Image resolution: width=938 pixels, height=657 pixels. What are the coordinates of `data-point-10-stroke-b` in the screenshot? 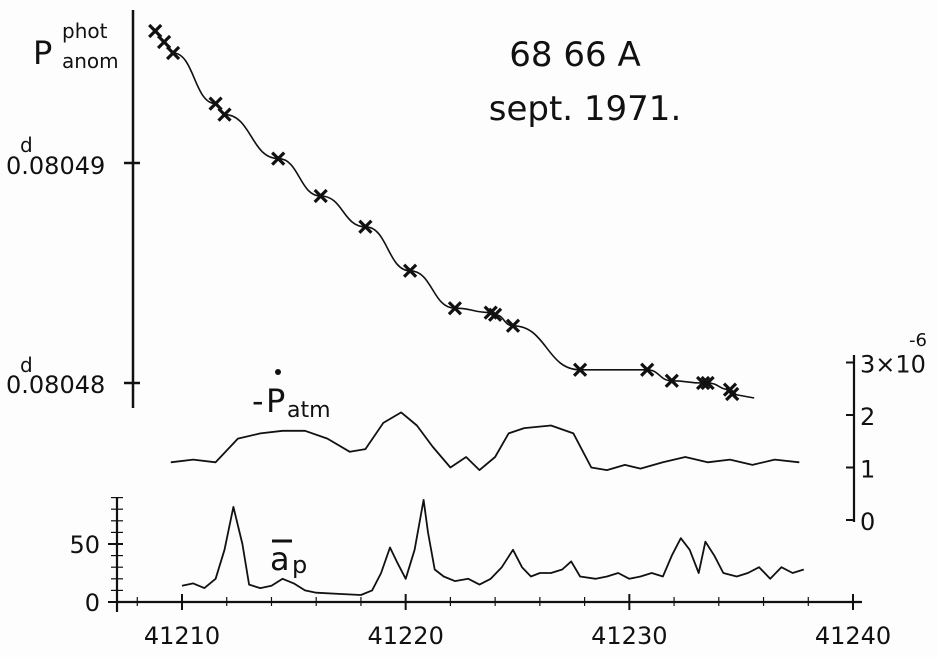 It's located at (455, 308).